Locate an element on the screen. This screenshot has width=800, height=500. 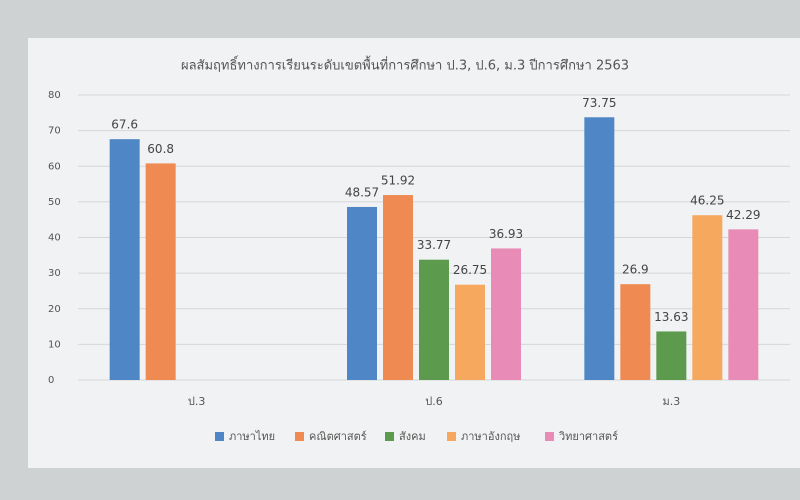
value-label: 13.63 is located at coordinates (671, 317).